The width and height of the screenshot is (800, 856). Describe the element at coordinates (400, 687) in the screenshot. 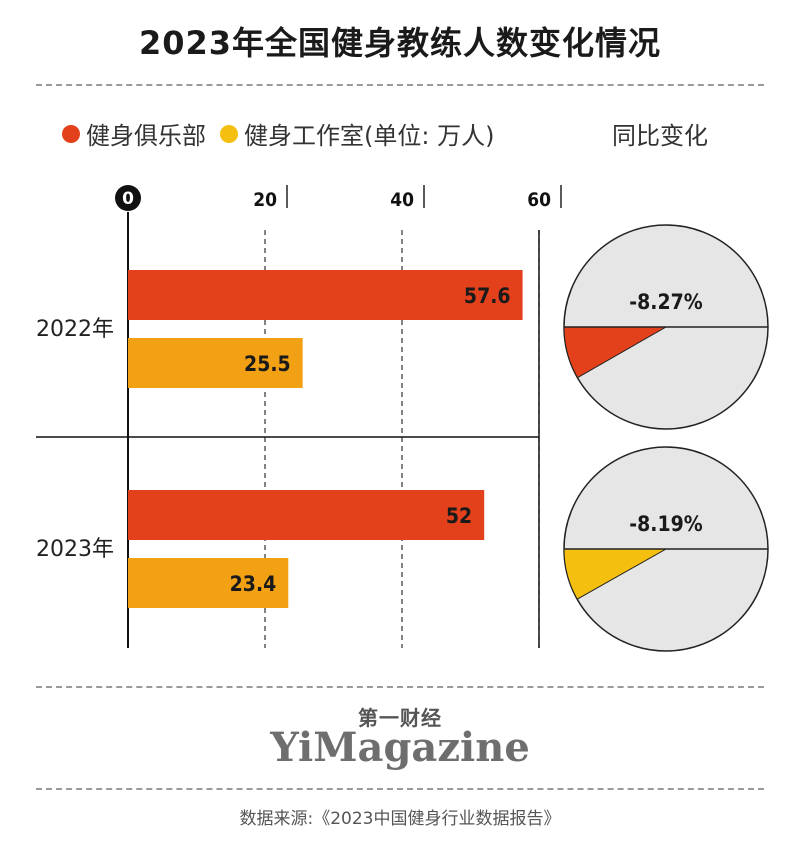

I see `bottom-divider` at that location.